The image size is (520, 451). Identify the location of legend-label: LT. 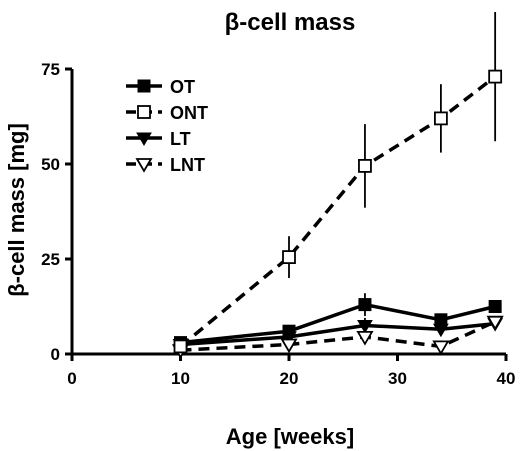
(180, 139).